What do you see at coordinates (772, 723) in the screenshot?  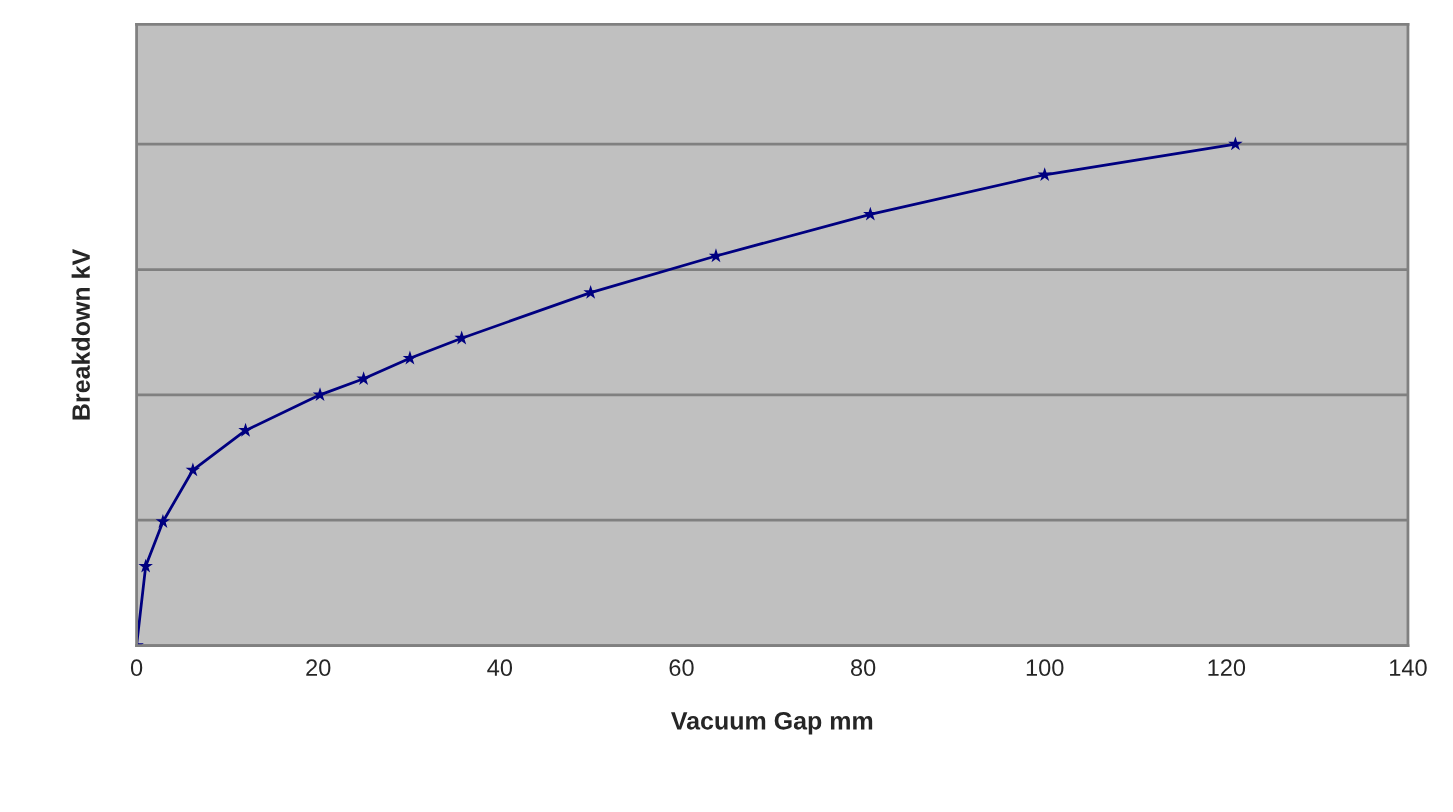 I see `x-axis-title: Vacuum Gap mm` at bounding box center [772, 723].